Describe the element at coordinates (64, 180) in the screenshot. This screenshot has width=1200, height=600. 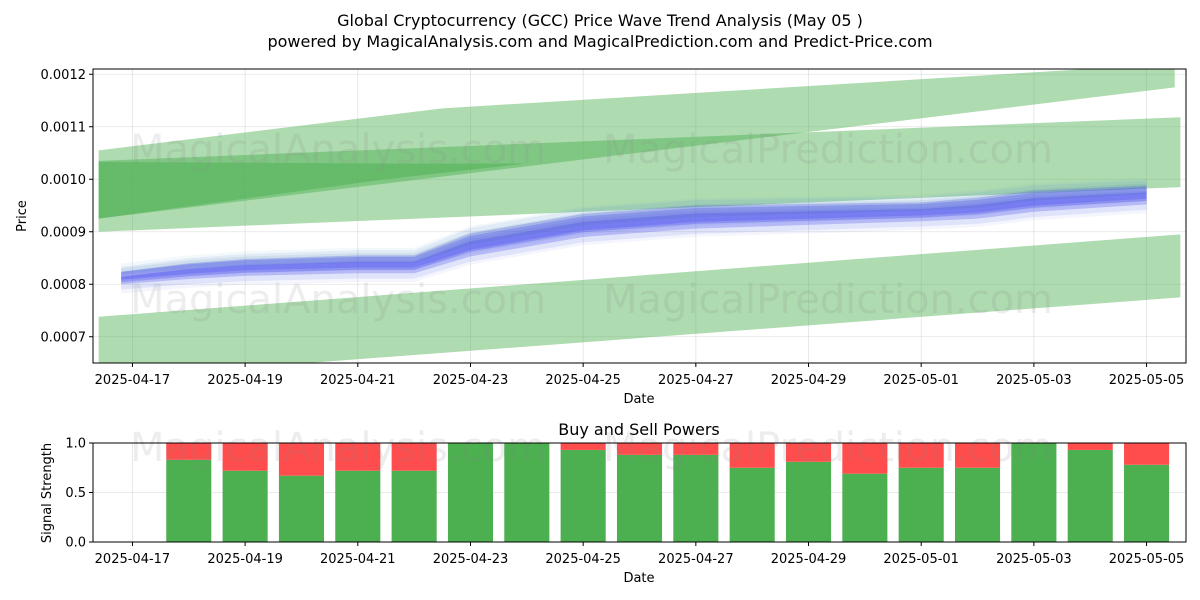
I see `price-y-tick-label: 0.0010` at that location.